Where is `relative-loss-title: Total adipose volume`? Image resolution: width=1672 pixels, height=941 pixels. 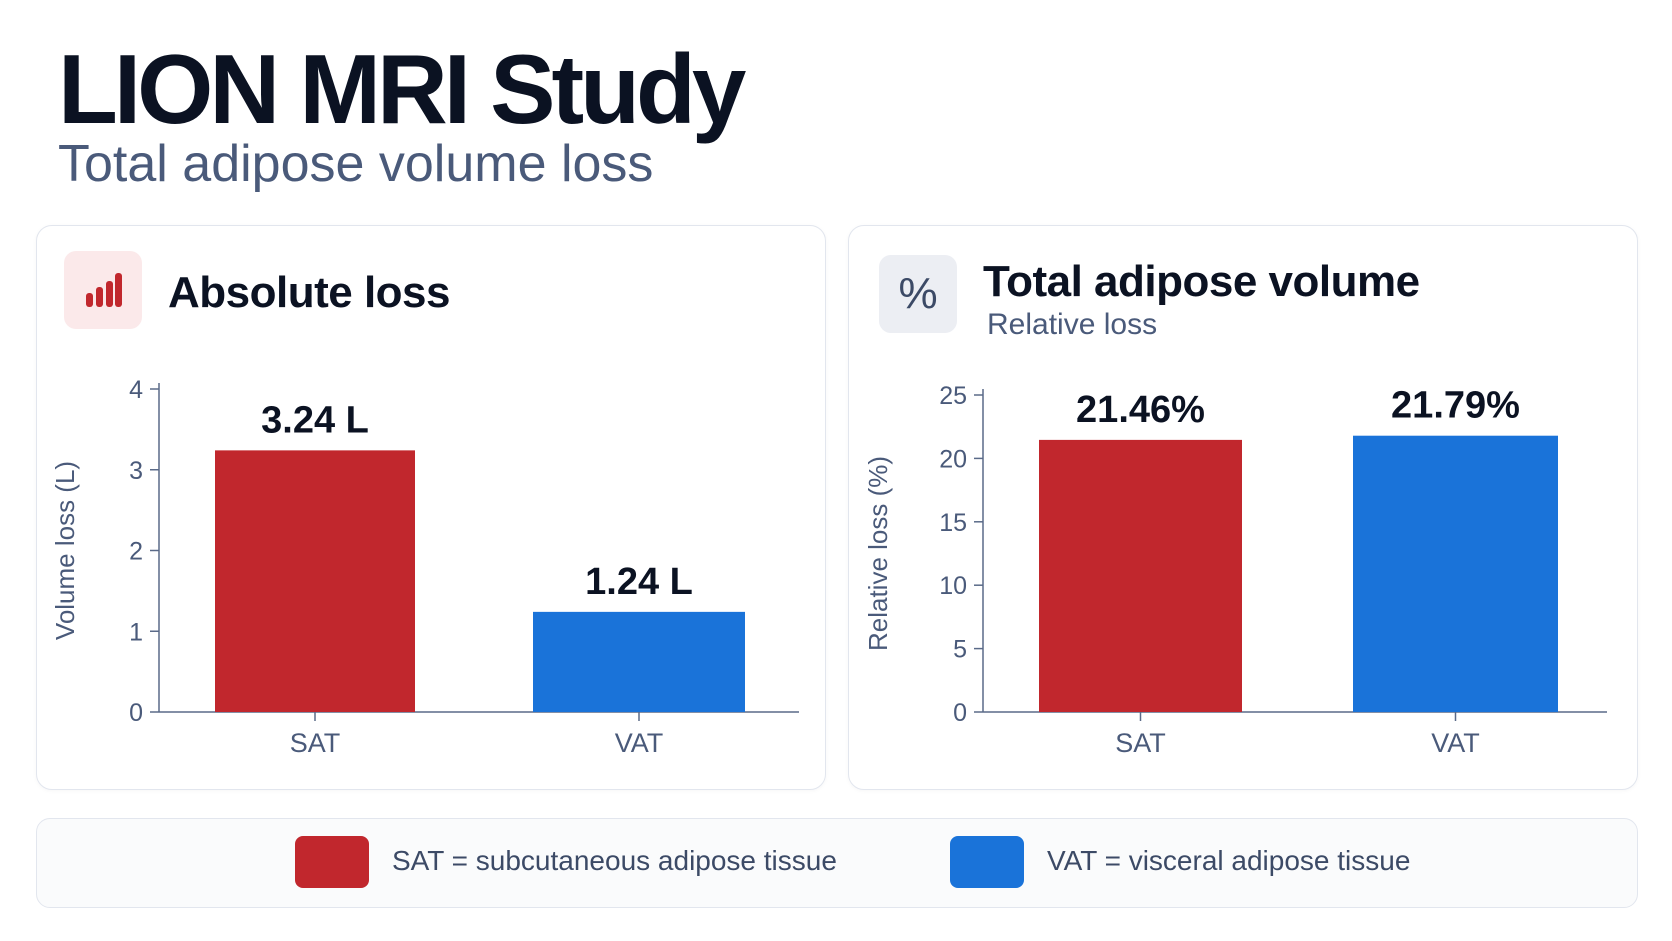
relative-loss-title: Total adipose volume is located at coordinates (1201, 281).